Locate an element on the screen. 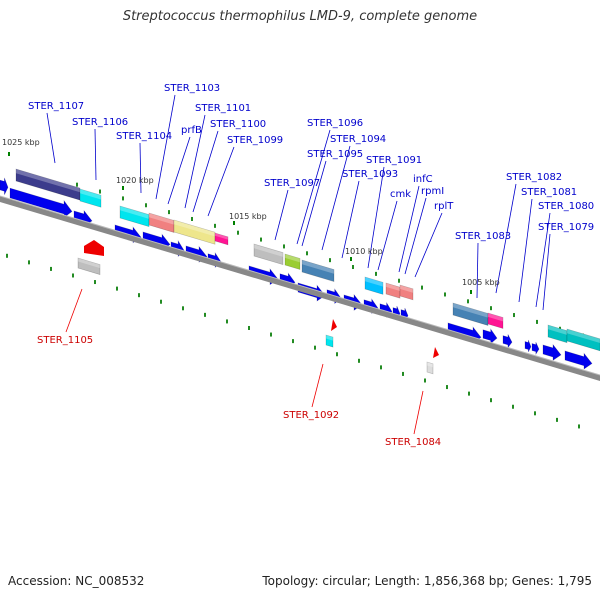  gene-label: STER_1103 is located at coordinates (192, 88).